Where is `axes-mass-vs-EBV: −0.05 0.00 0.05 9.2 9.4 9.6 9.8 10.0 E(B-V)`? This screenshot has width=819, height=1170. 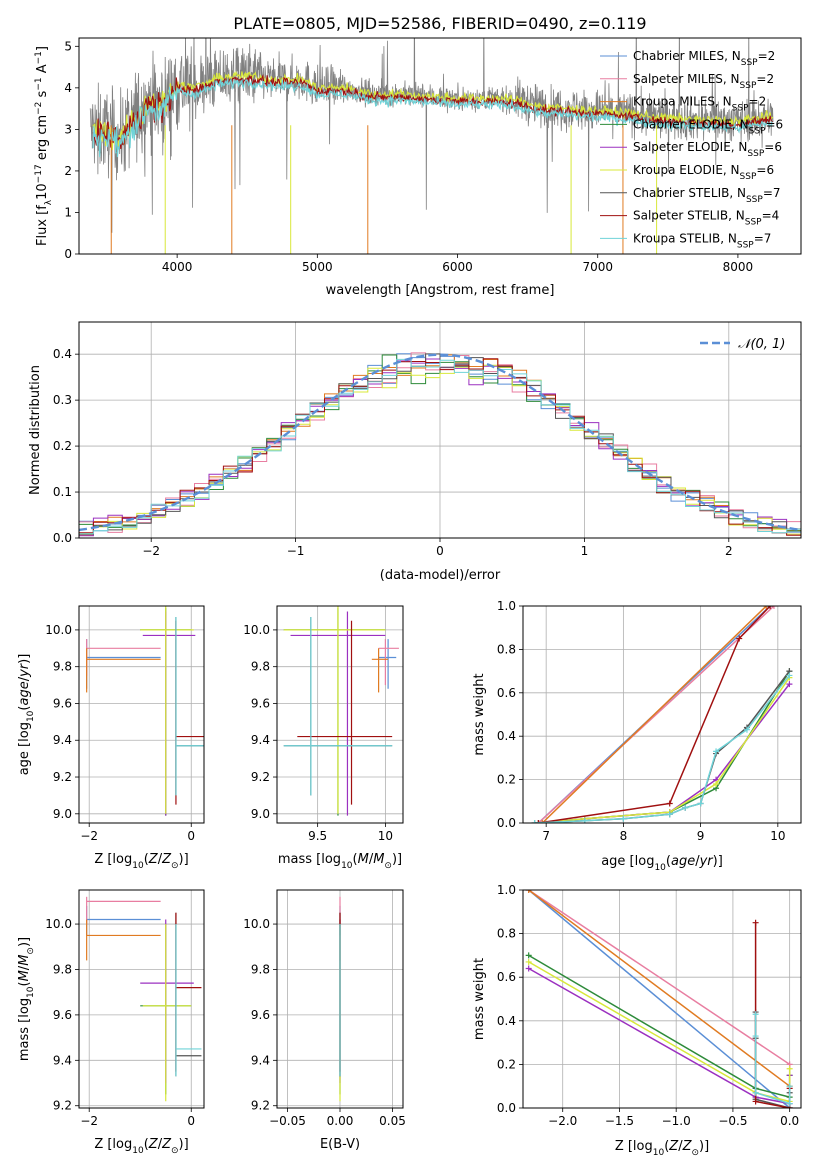
axes-mass-vs-EBV: −0.05 0.00 0.05 9.2 9.4 9.6 9.8 10.0 E(B-V) is located at coordinates (324, 1020).